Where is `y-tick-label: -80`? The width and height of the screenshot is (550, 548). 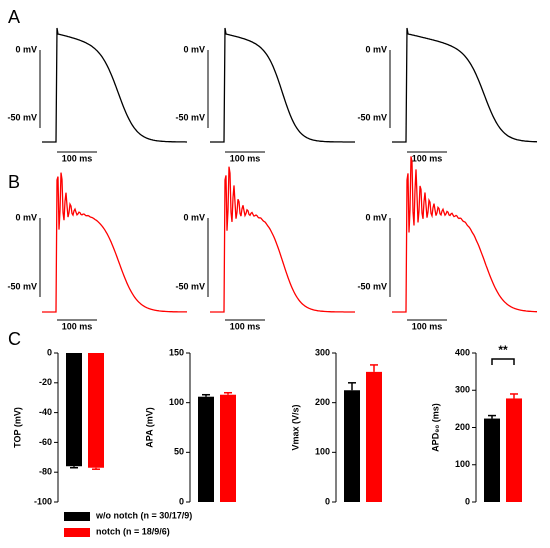 y-tick-label: -80 is located at coordinates (45, 472).